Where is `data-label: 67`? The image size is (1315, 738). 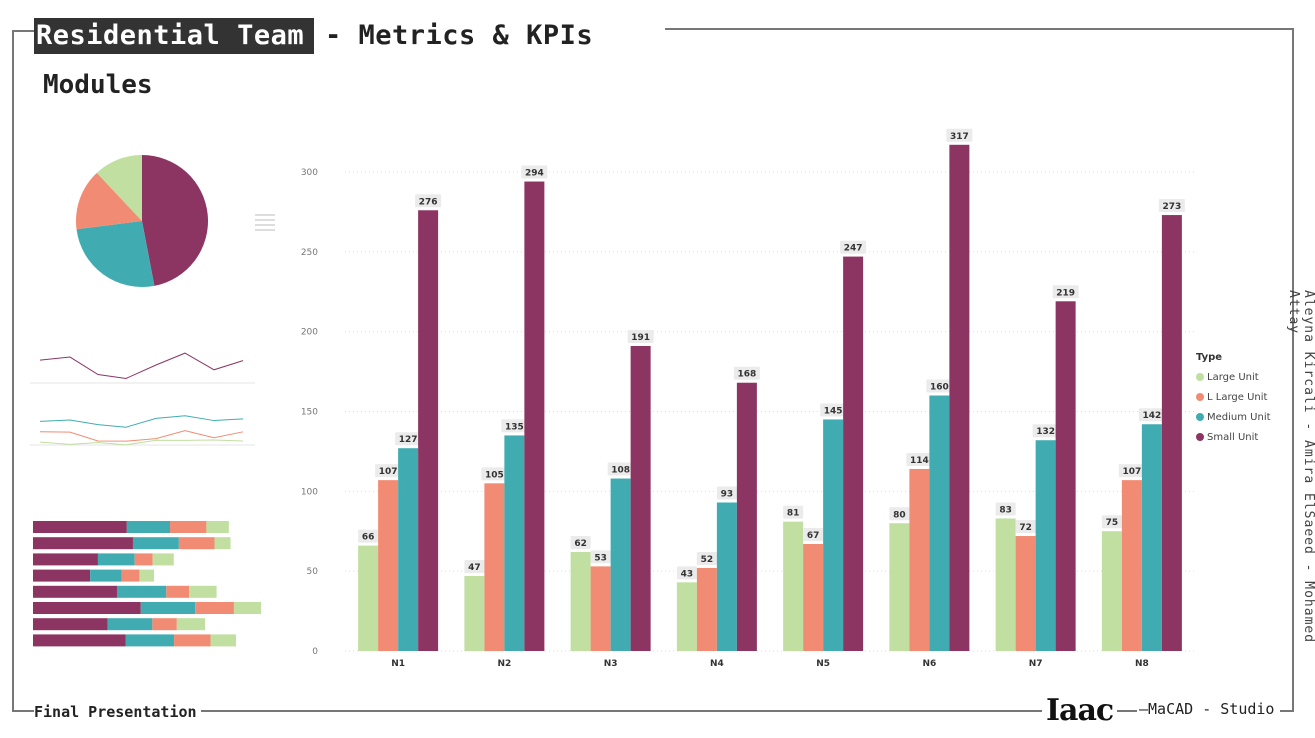 data-label: 67 is located at coordinates (813, 536).